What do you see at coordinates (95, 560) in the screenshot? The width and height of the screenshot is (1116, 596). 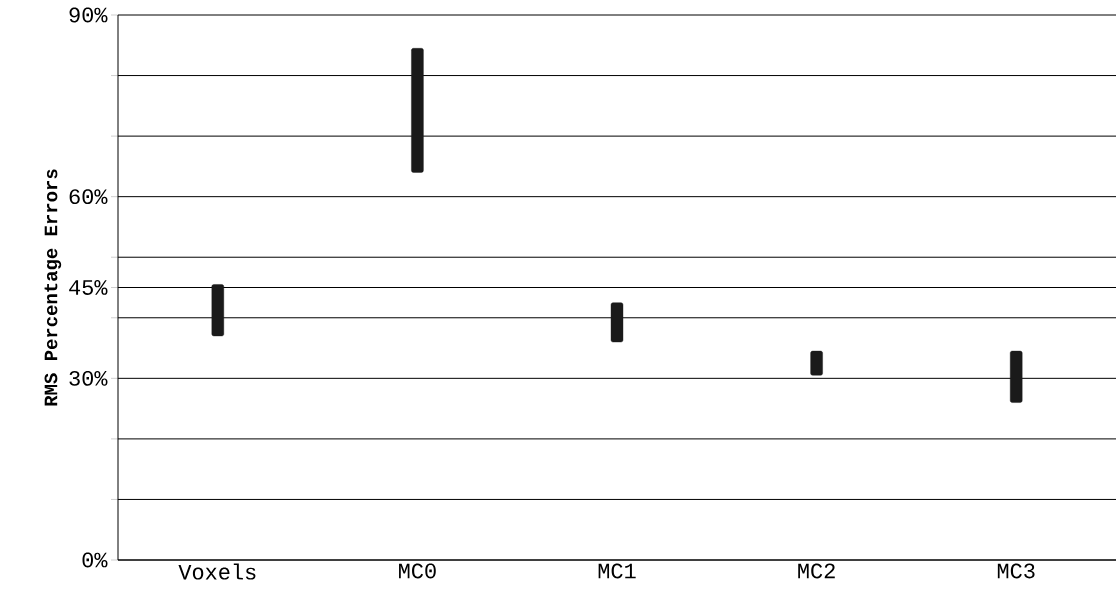 I see `y-tick-label: 0%` at bounding box center [95, 560].